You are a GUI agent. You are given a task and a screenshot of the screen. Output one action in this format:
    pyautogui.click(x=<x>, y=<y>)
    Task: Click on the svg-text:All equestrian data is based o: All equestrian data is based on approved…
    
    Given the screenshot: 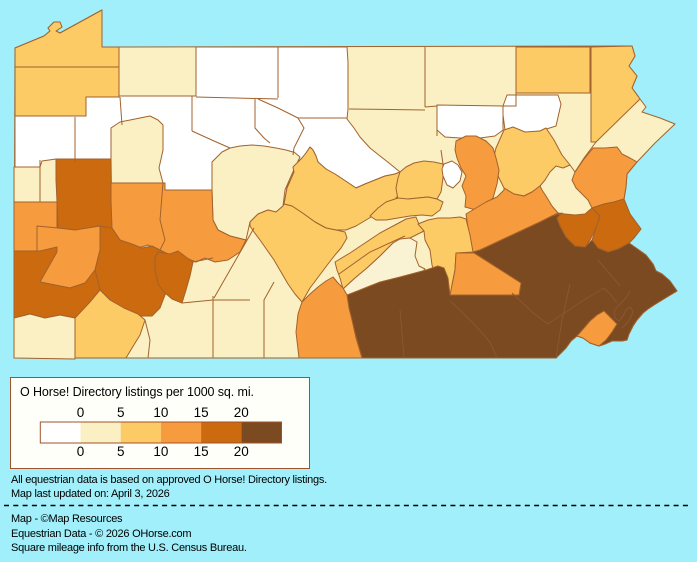 What is the action you would take?
    pyautogui.click(x=169, y=480)
    